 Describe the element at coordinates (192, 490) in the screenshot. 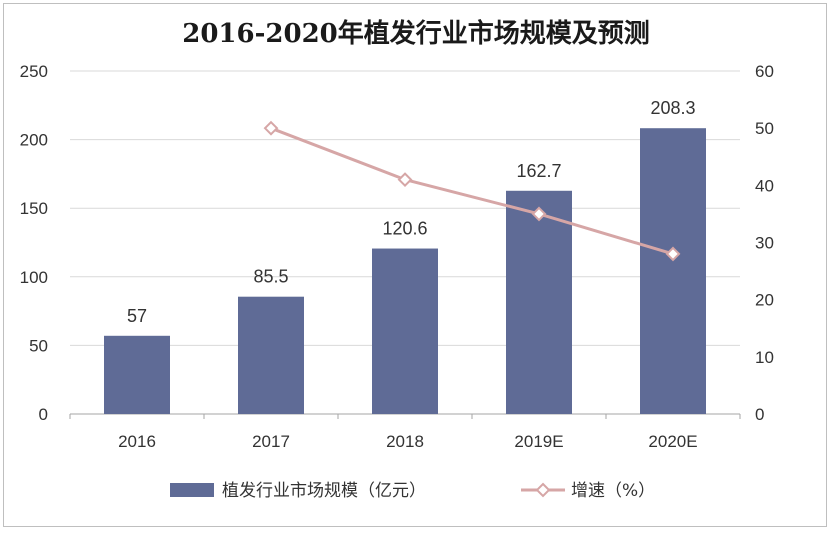

I see `legend-bar-swatch` at that location.